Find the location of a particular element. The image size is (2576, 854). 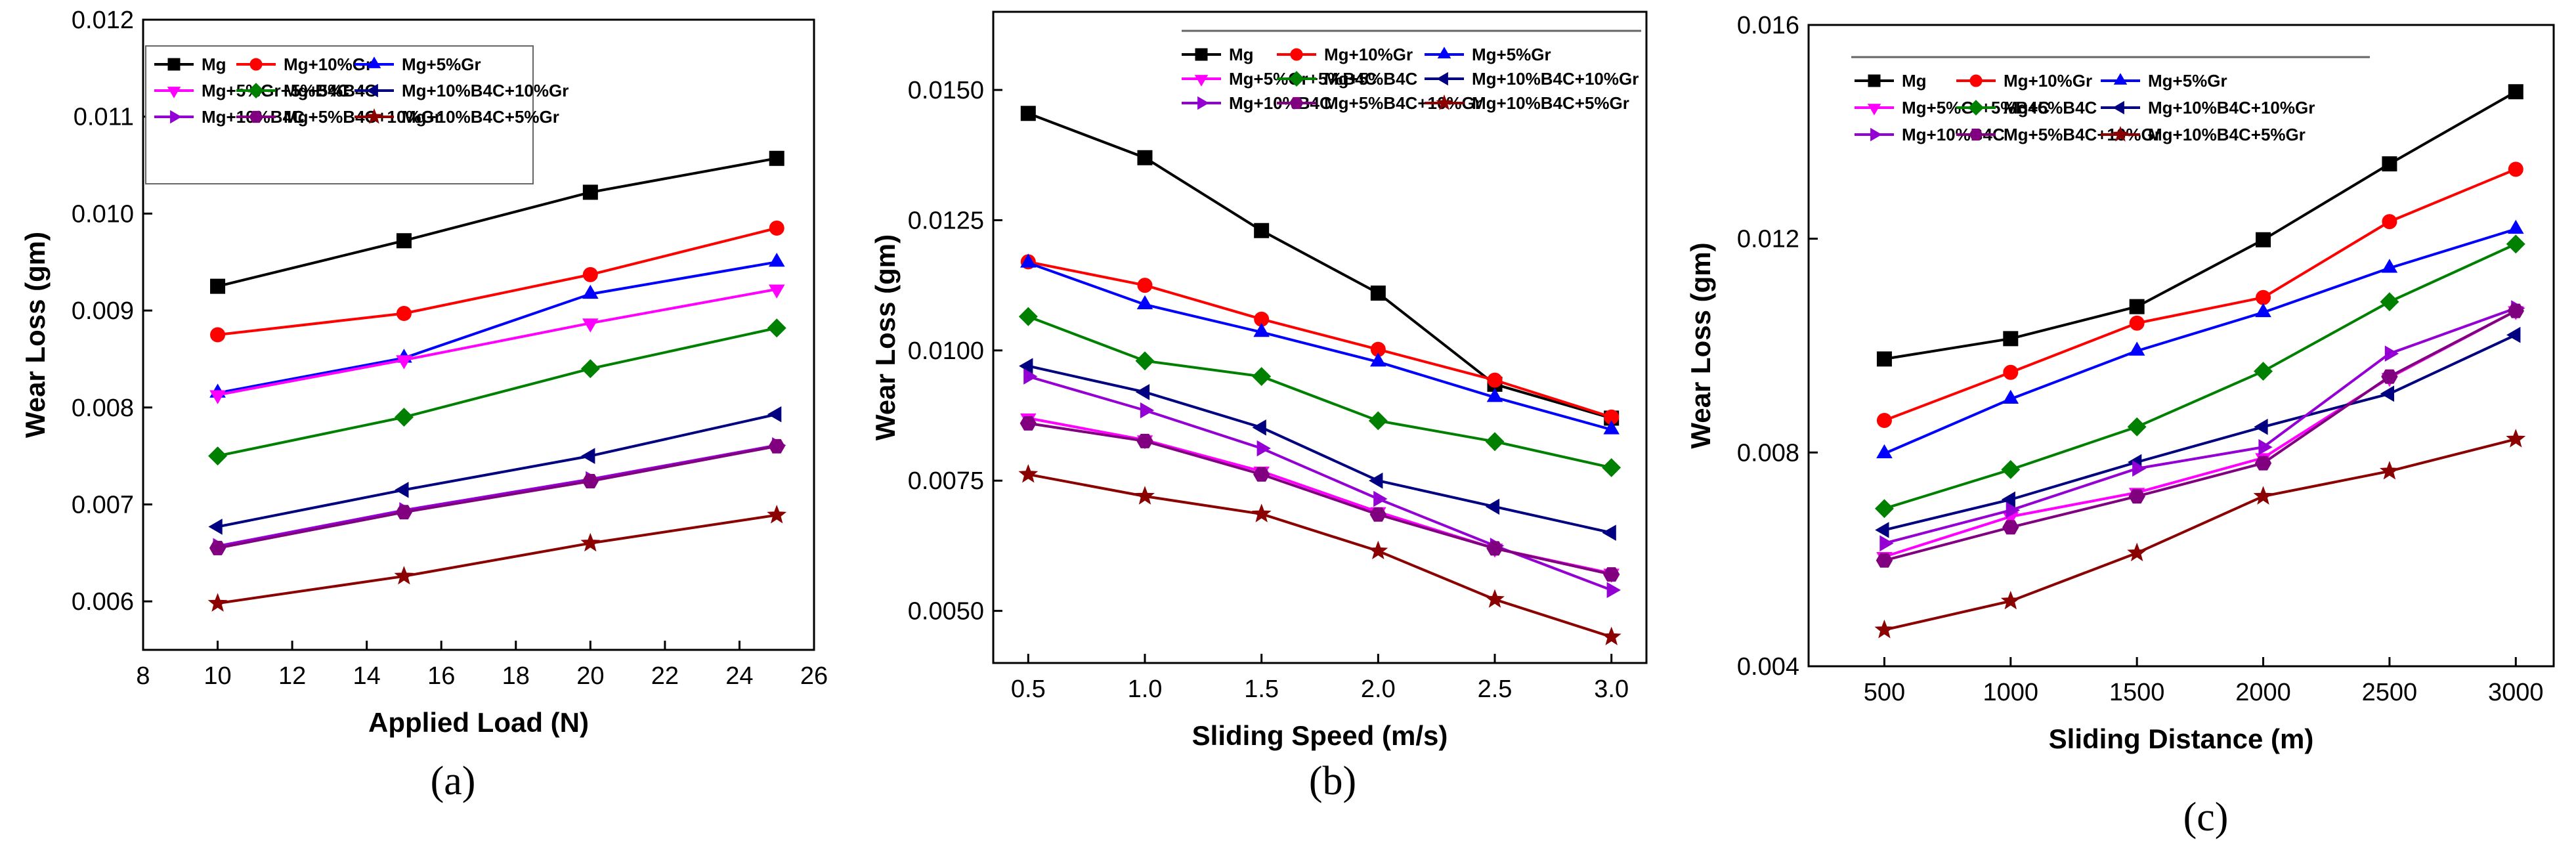

series-mg-5pctgr-5pctb4c is located at coordinates (497, 344).